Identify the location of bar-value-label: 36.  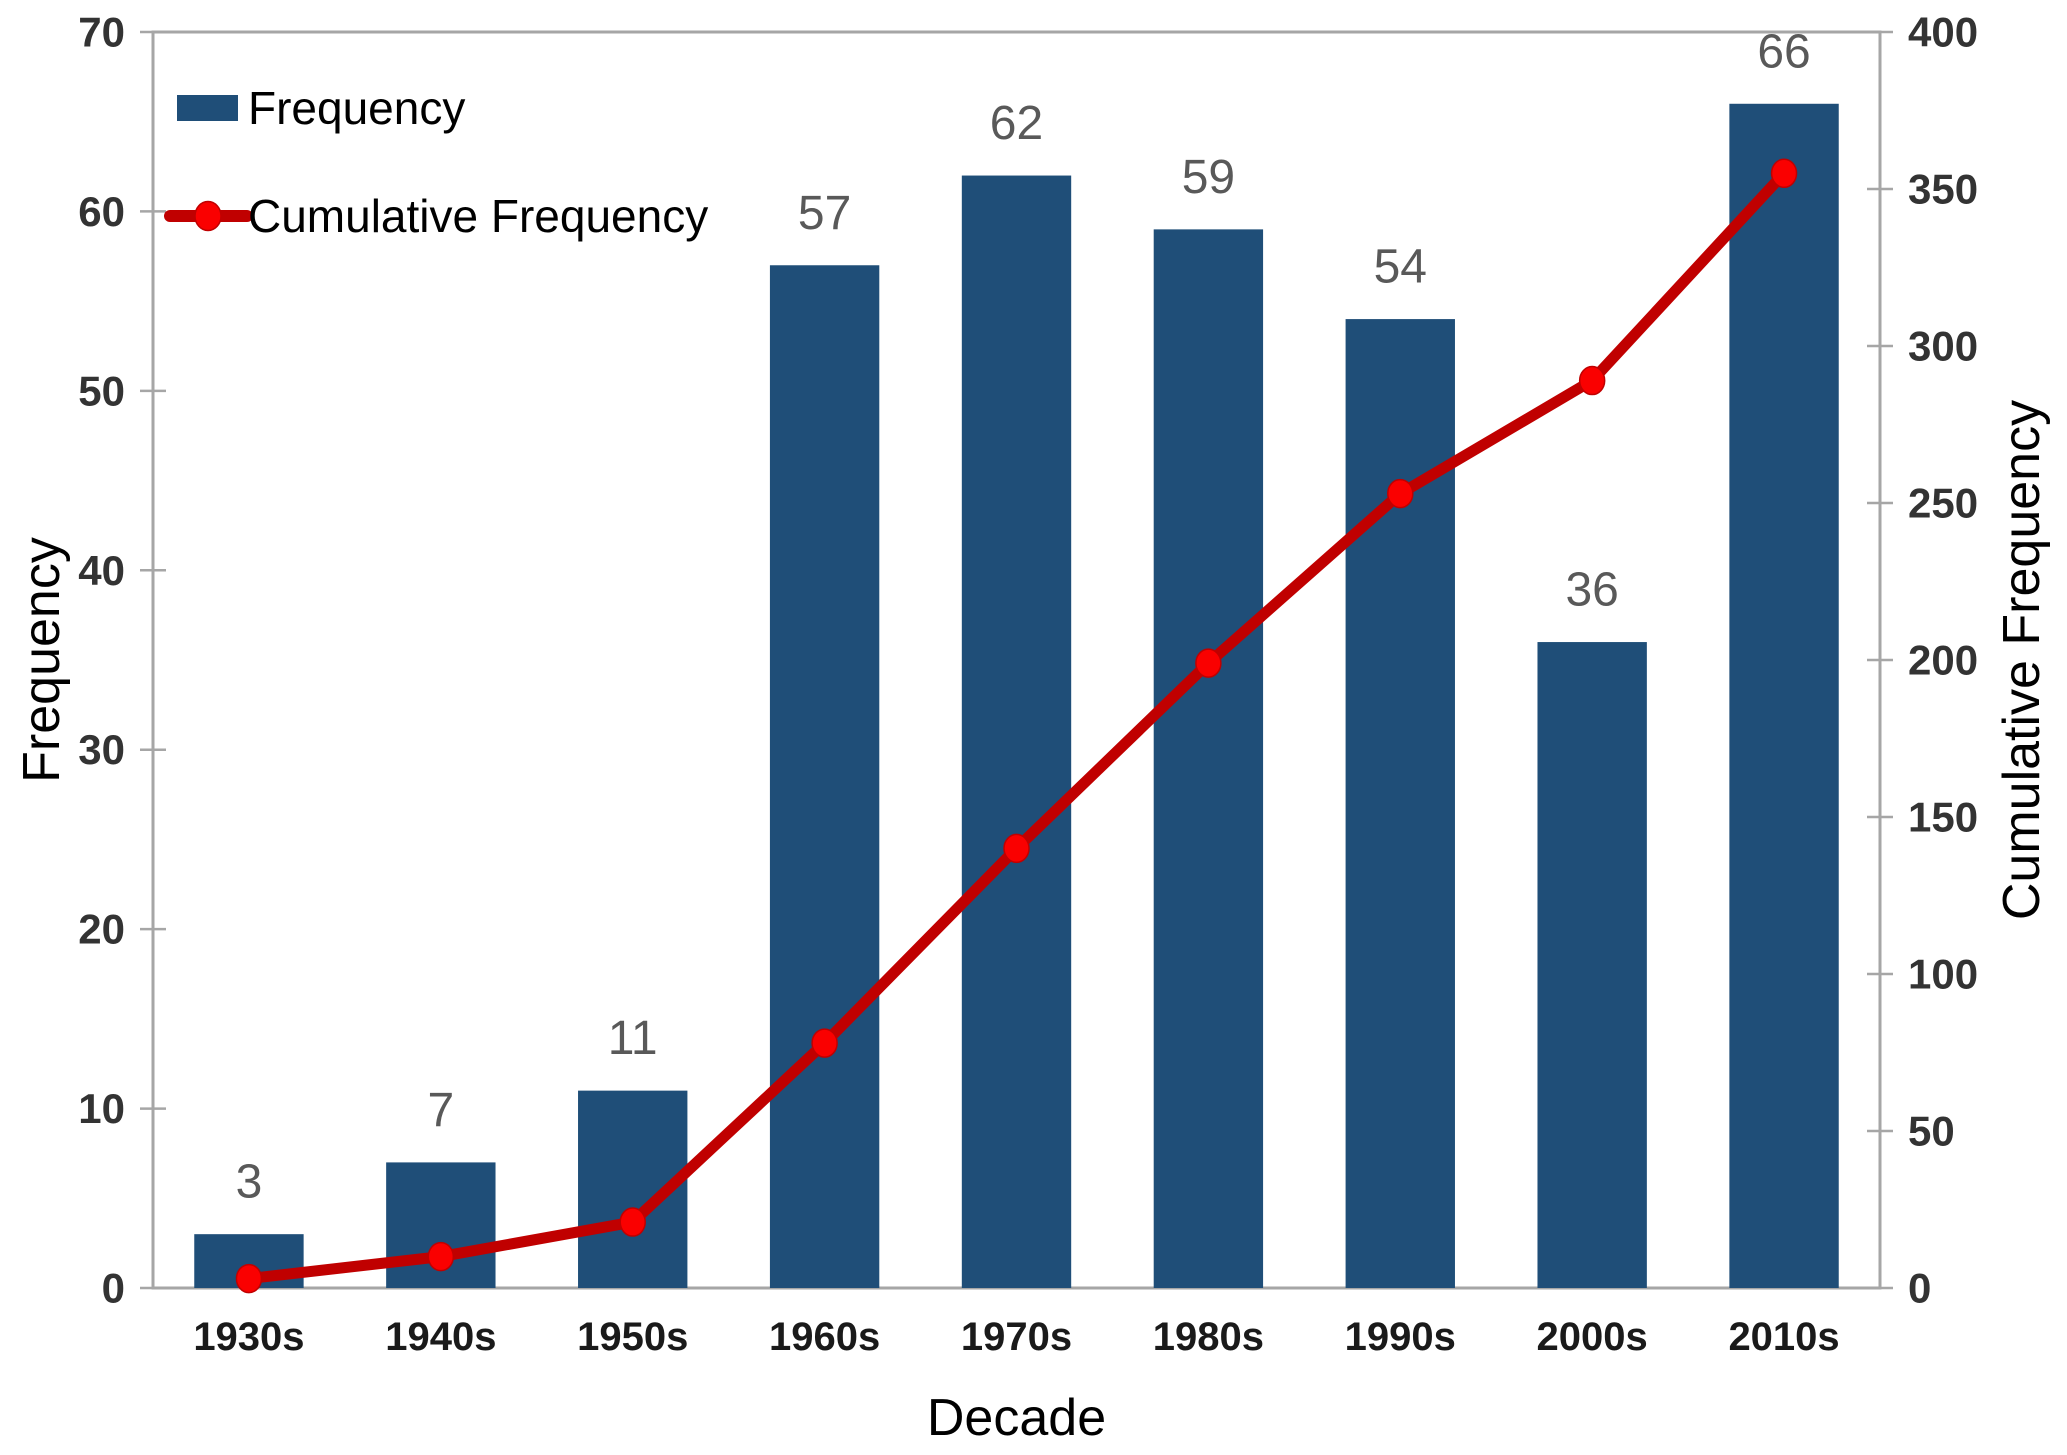
(1591, 590).